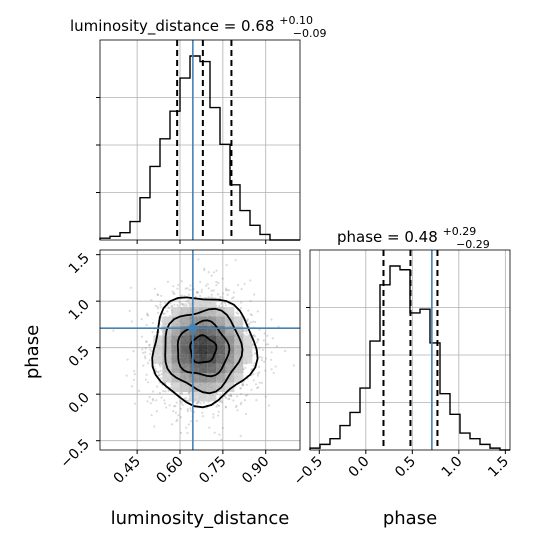  What do you see at coordinates (405, 467) in the screenshot?
I see `phase-xtick-label: 0.5` at bounding box center [405, 467].